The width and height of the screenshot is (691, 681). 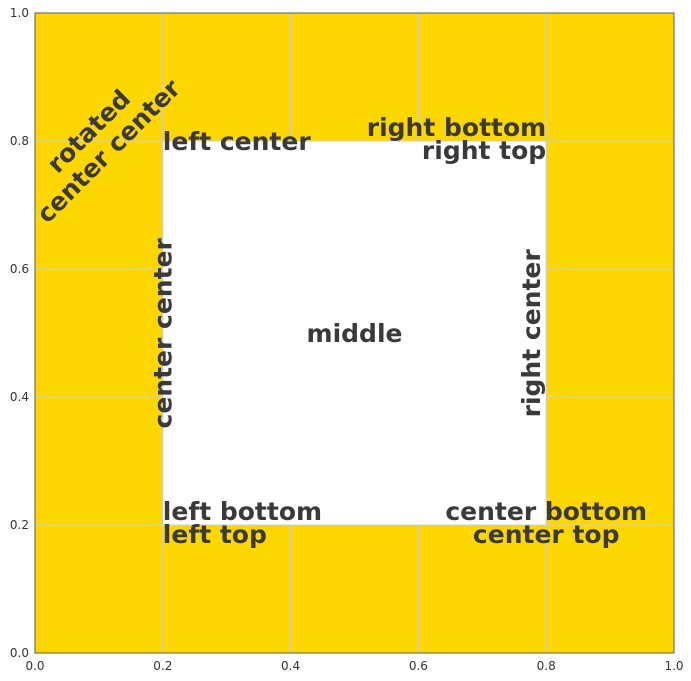 I want to click on x-tick-label: 1.0, so click(x=673, y=666).